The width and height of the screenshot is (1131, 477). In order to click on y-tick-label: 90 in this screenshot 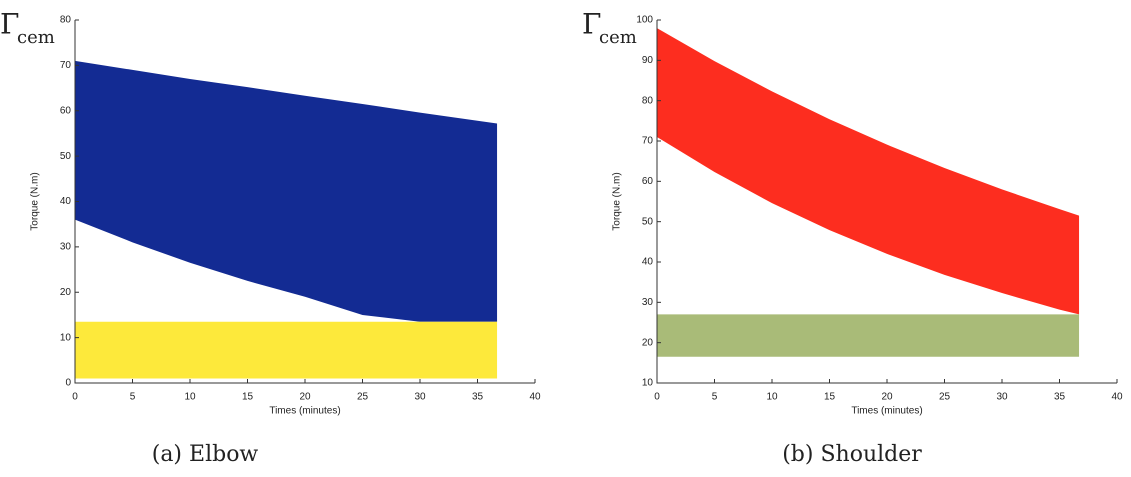, I will do `click(648, 60)`.